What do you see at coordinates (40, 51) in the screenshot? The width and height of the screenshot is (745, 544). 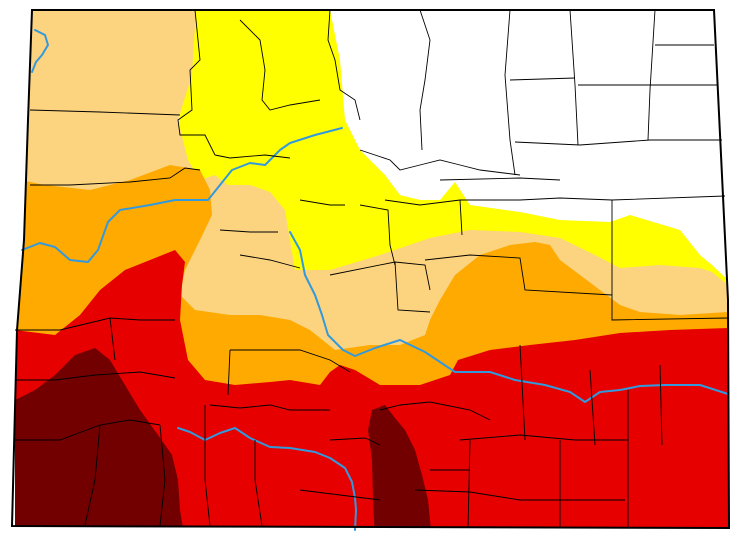 I see `river-yampa` at bounding box center [40, 51].